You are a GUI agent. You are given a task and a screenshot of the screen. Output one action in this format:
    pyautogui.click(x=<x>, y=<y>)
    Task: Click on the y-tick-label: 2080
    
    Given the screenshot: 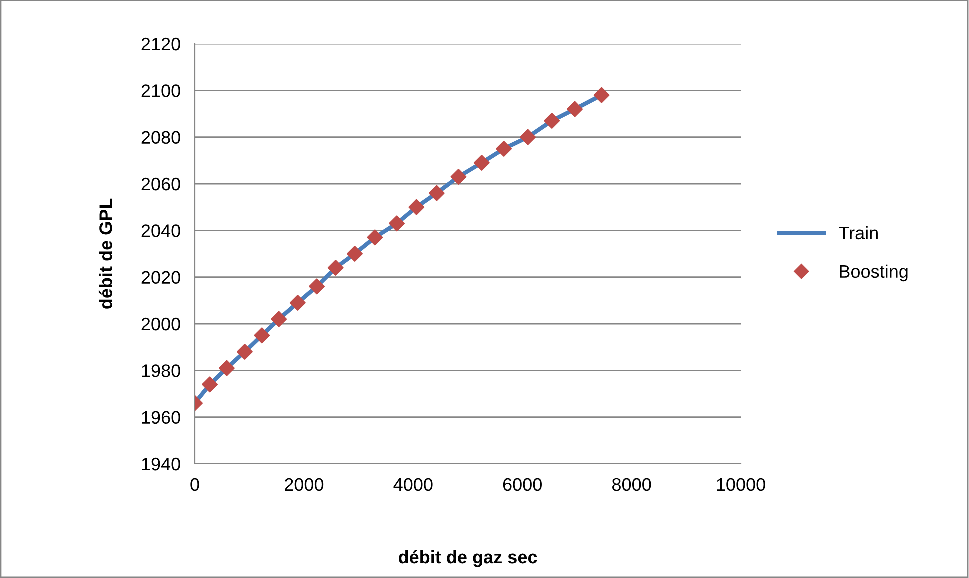 What is the action you would take?
    pyautogui.click(x=161, y=137)
    